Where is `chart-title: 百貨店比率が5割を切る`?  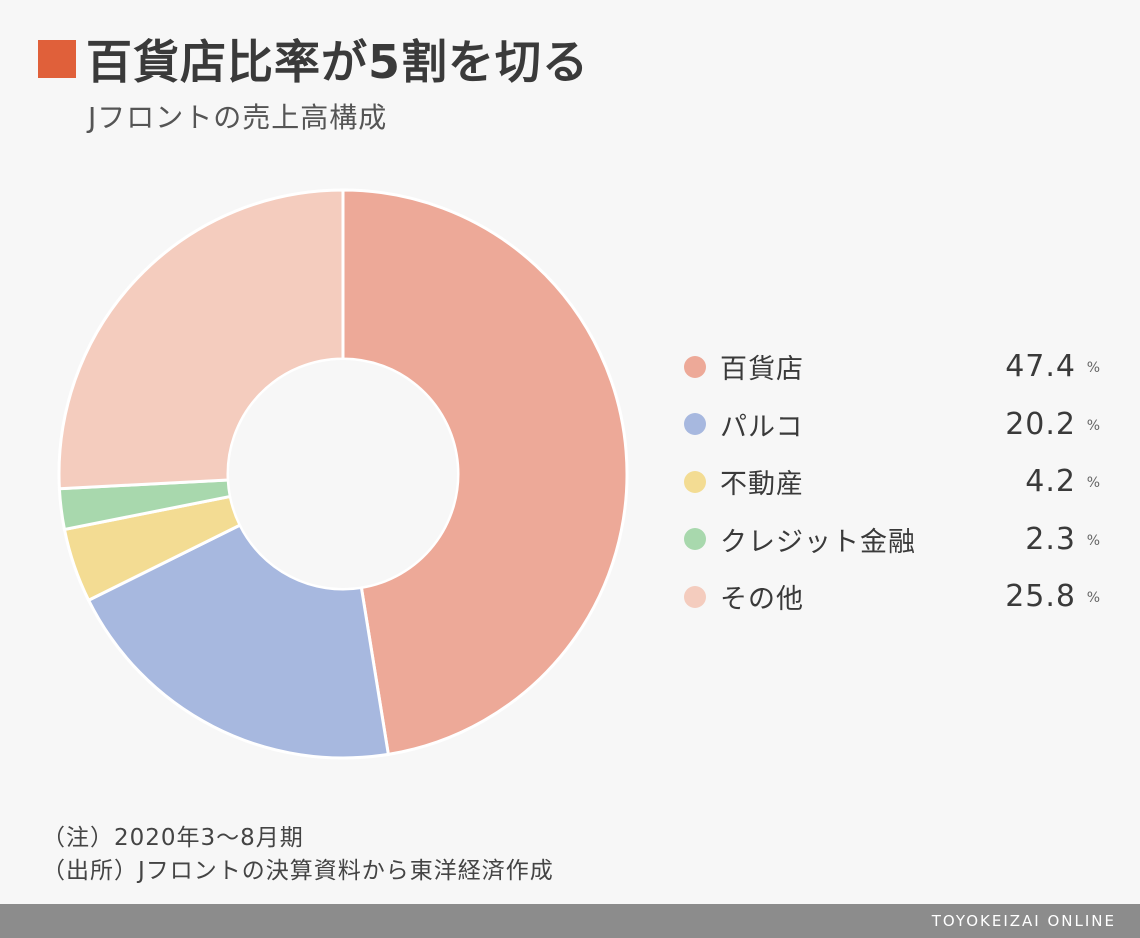
chart-title: 百貨店比率が5割を切る is located at coordinates (338, 62).